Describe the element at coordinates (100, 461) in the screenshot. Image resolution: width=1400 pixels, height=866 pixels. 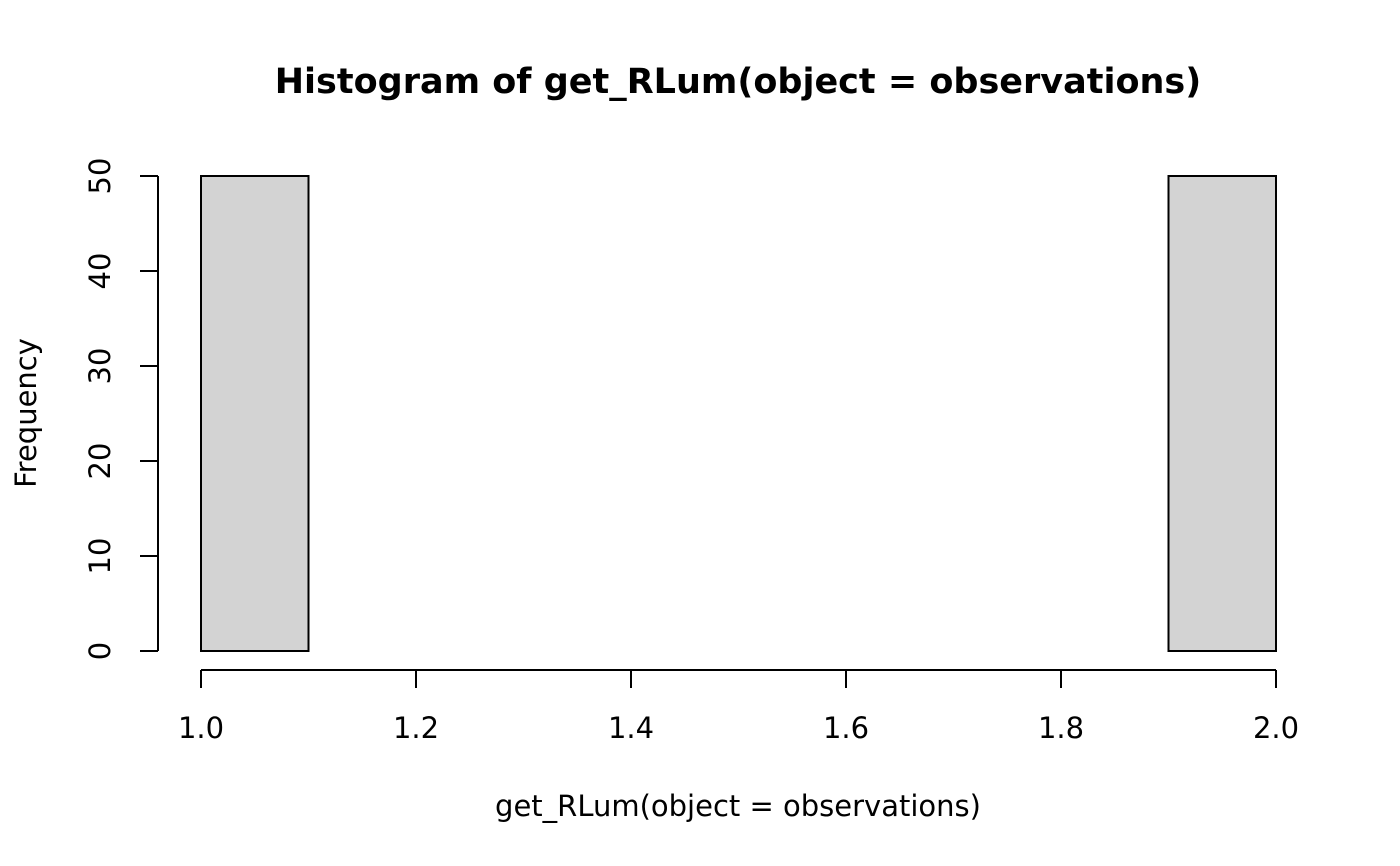
I see `y-tick-label-3: 20` at that location.